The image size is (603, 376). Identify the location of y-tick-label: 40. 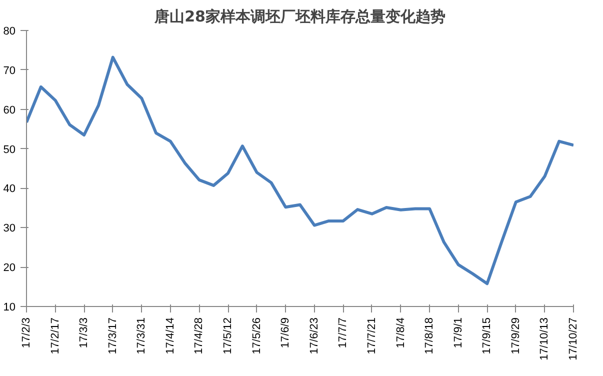
(9, 189).